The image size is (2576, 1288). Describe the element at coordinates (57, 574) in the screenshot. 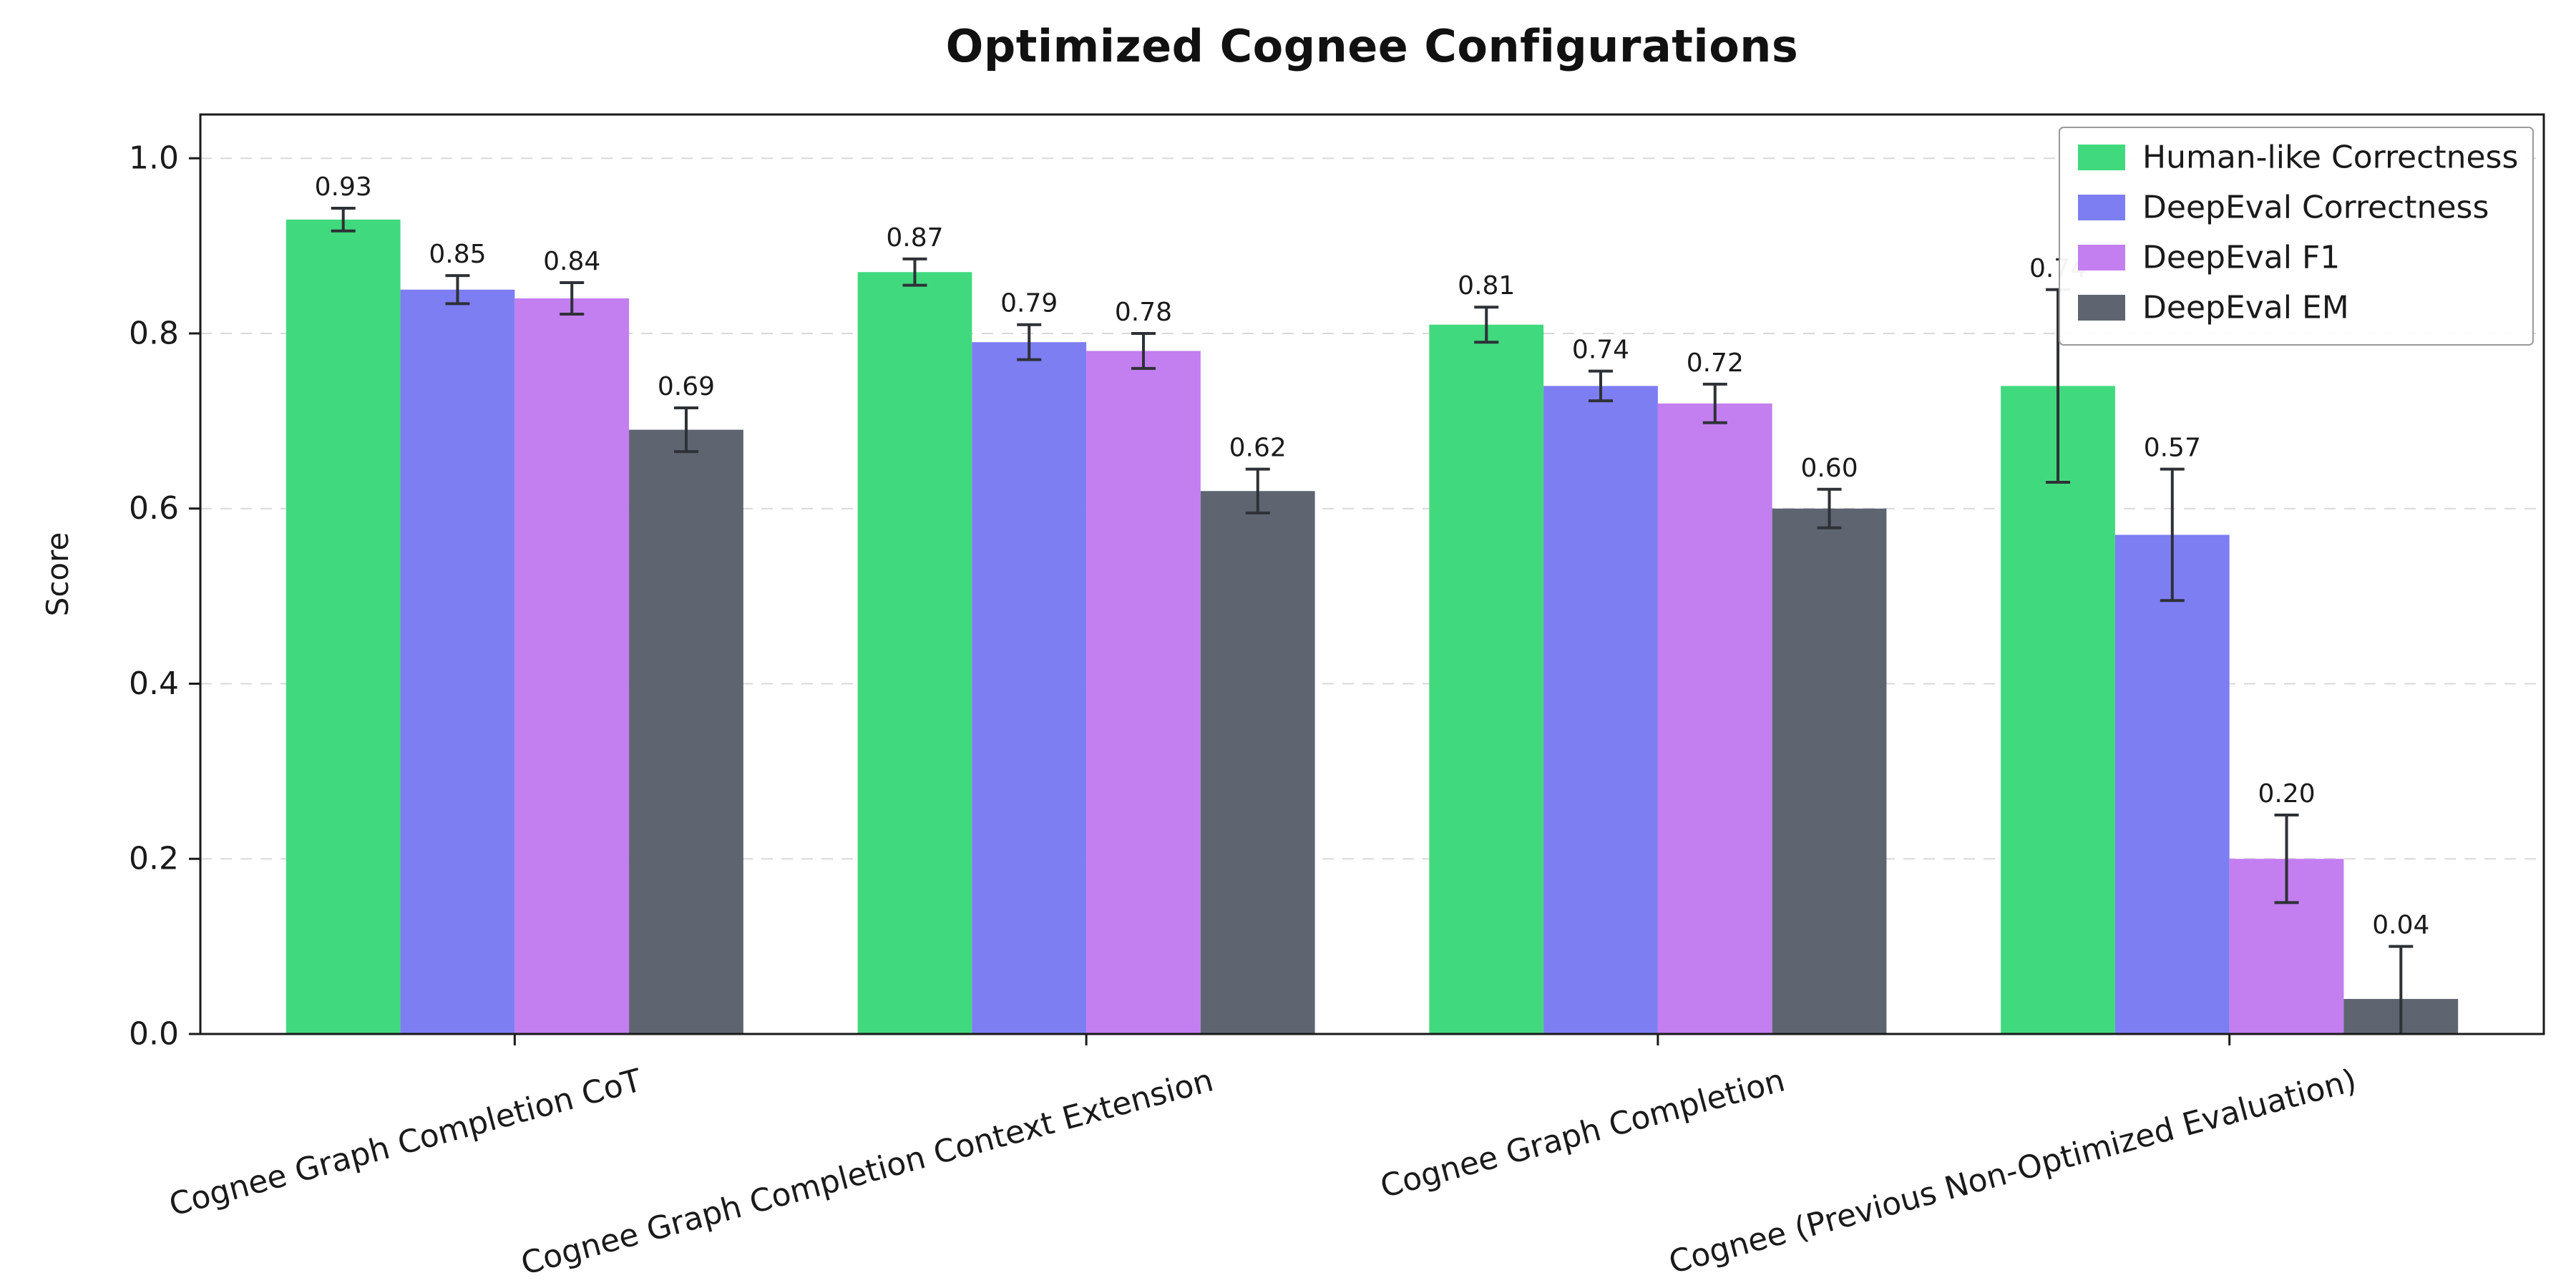

I see `y-axis-label: Score` at that location.